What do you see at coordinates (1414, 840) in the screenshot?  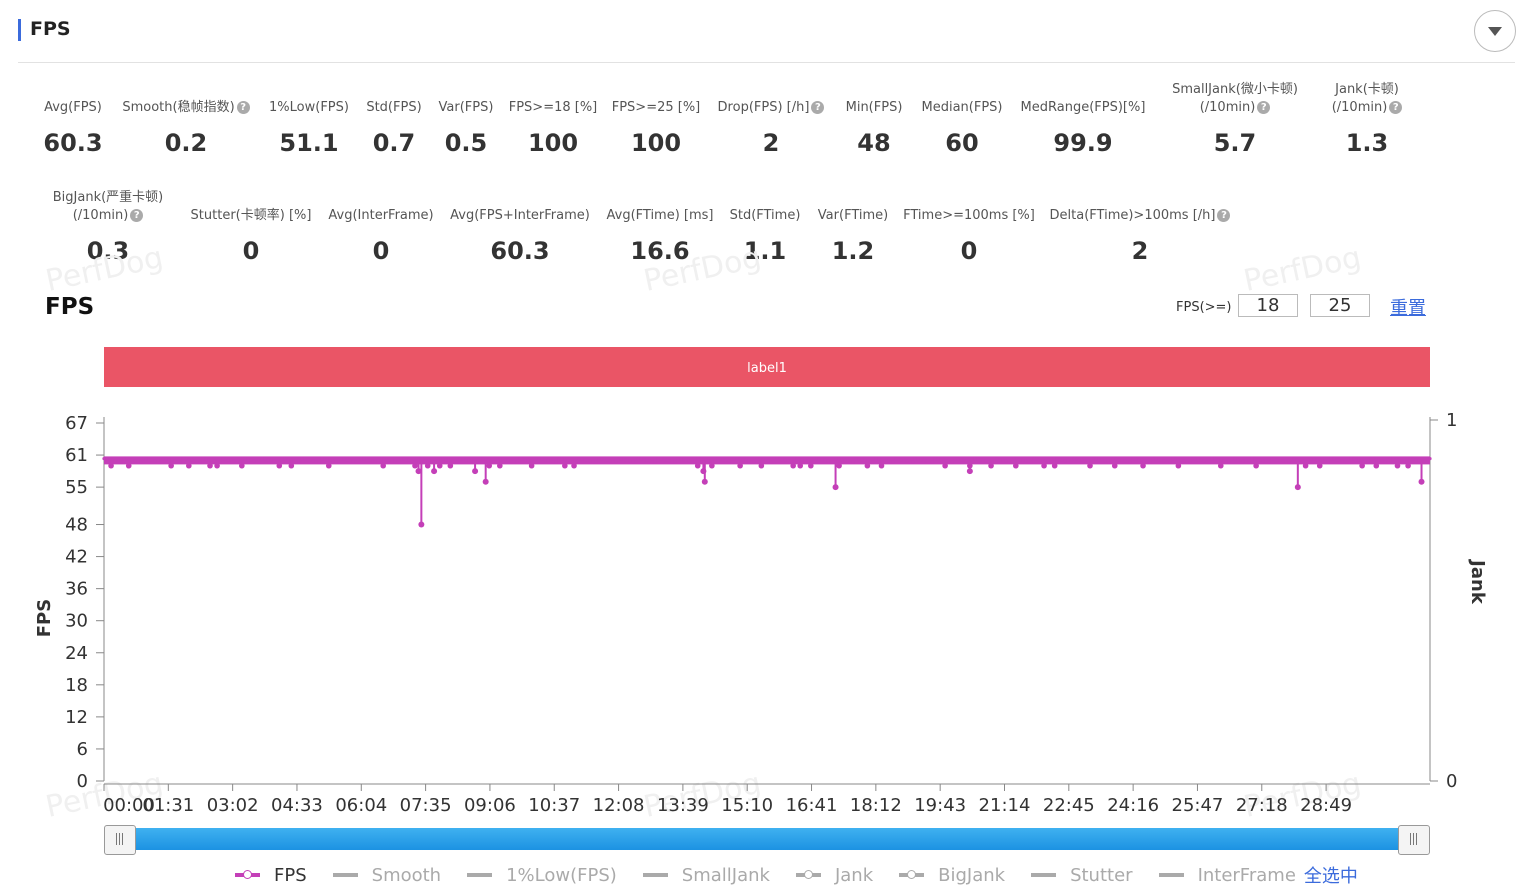 I see `zoom-handle-right` at bounding box center [1414, 840].